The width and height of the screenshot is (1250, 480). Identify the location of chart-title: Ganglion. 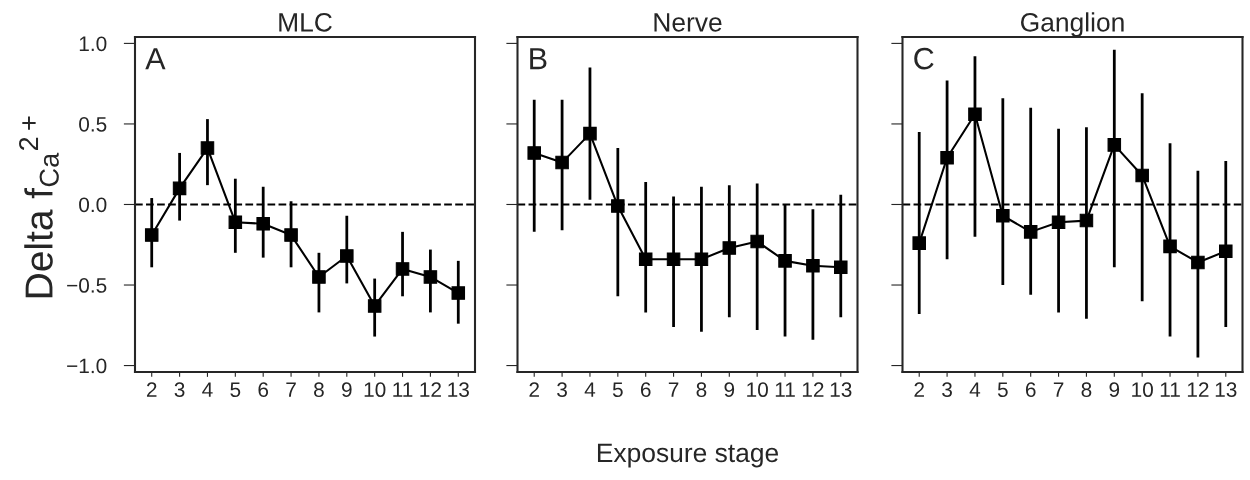
(1072, 24).